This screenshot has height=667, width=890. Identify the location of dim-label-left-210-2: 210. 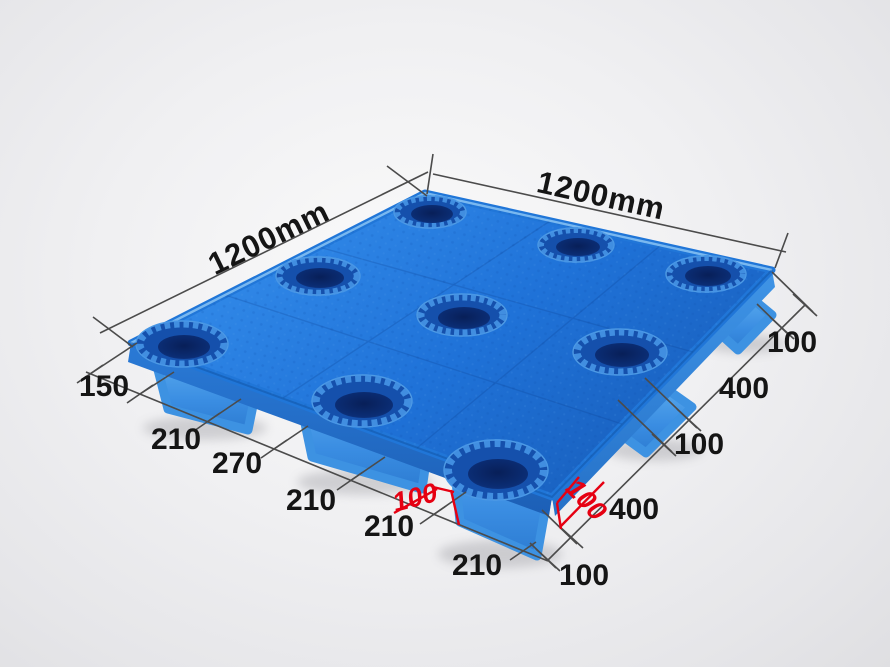
(311, 500).